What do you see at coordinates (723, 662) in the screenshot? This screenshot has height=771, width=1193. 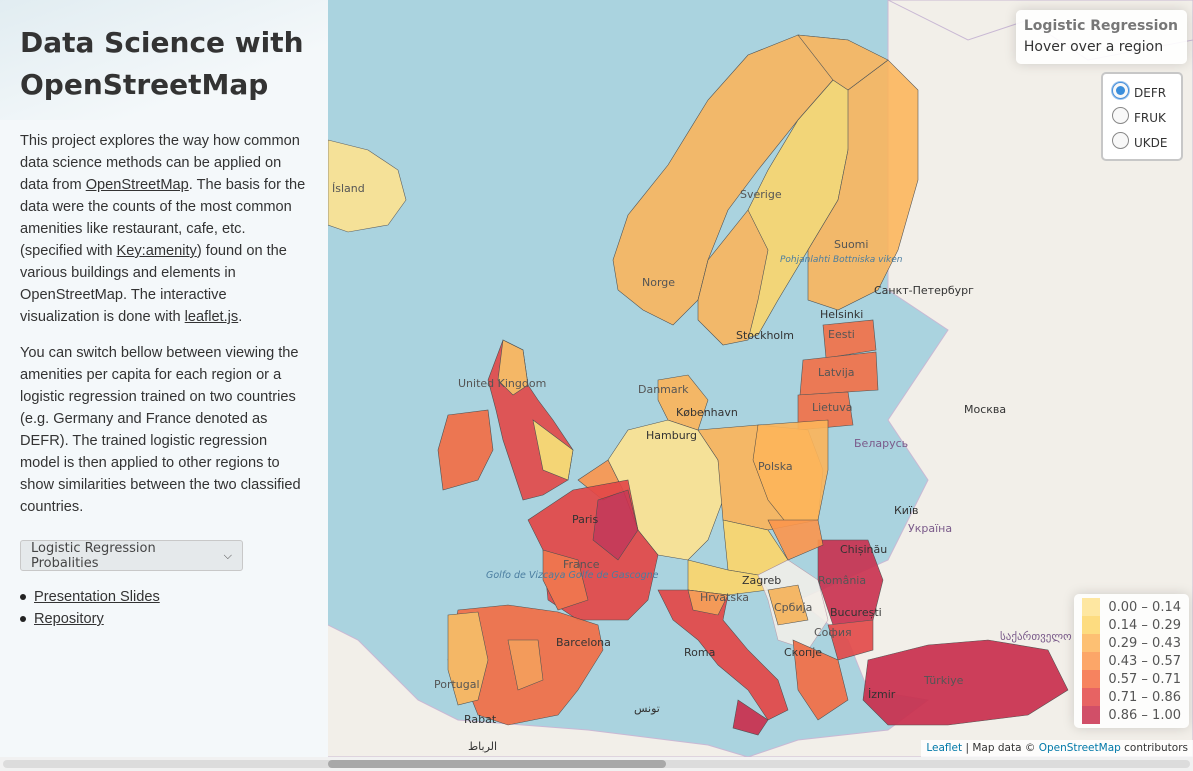 I see `regions-italy` at bounding box center [723, 662].